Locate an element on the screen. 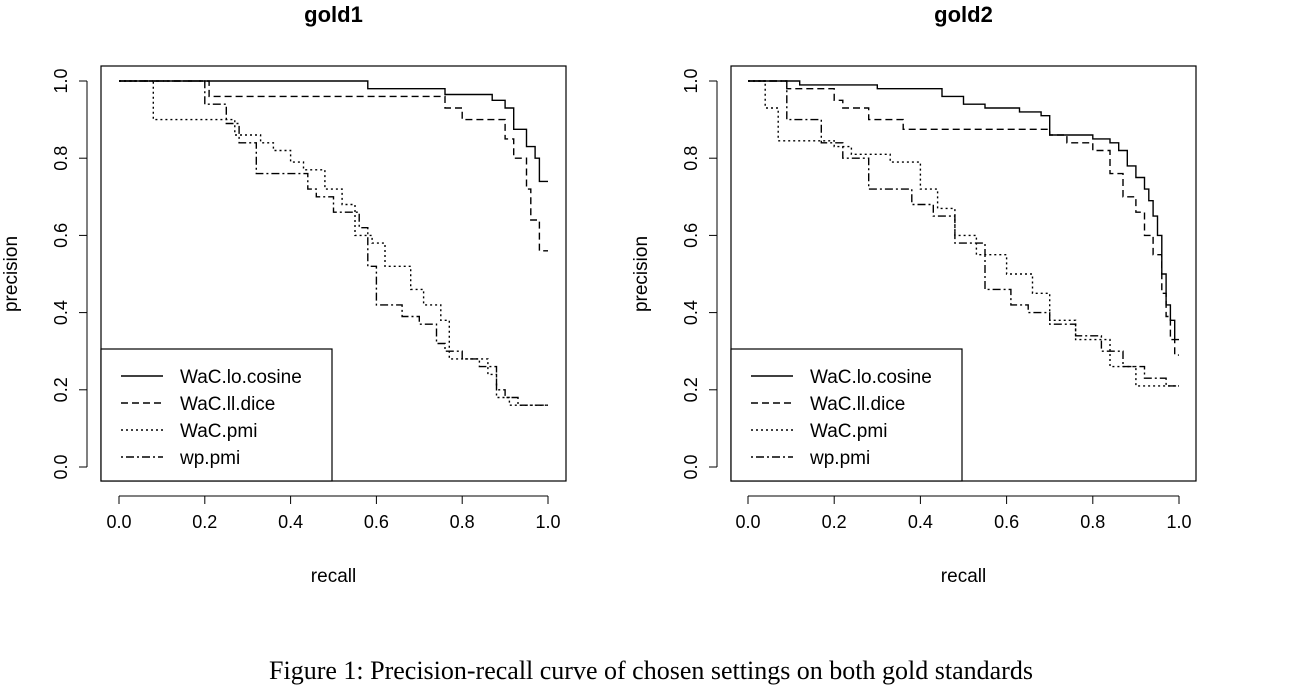 This screenshot has width=1302, height=691. chart-1-y-tick-label: 0.6 is located at coordinates (61, 235).